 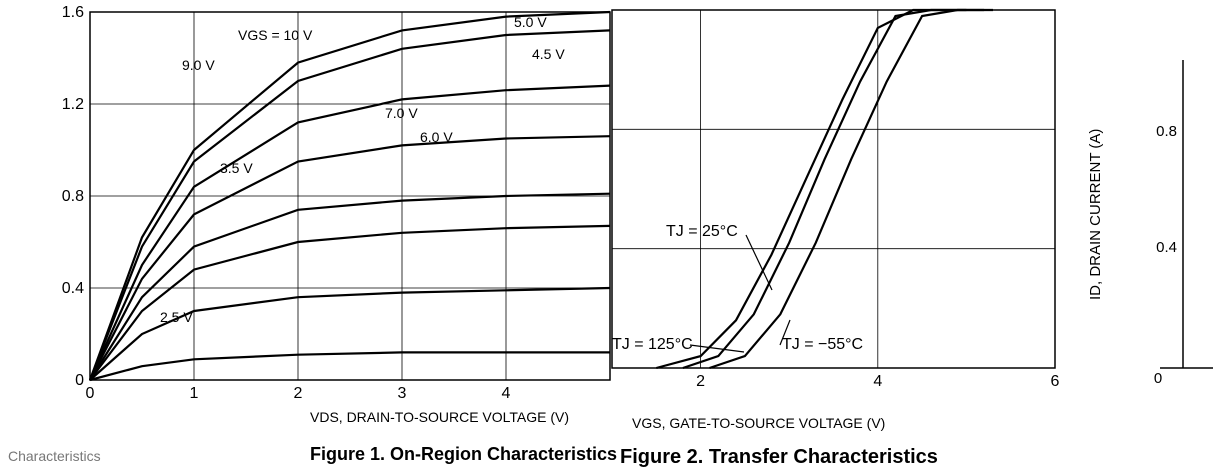 What do you see at coordinates (1055, 381) in the screenshot?
I see `x-tick-label: 6` at bounding box center [1055, 381].